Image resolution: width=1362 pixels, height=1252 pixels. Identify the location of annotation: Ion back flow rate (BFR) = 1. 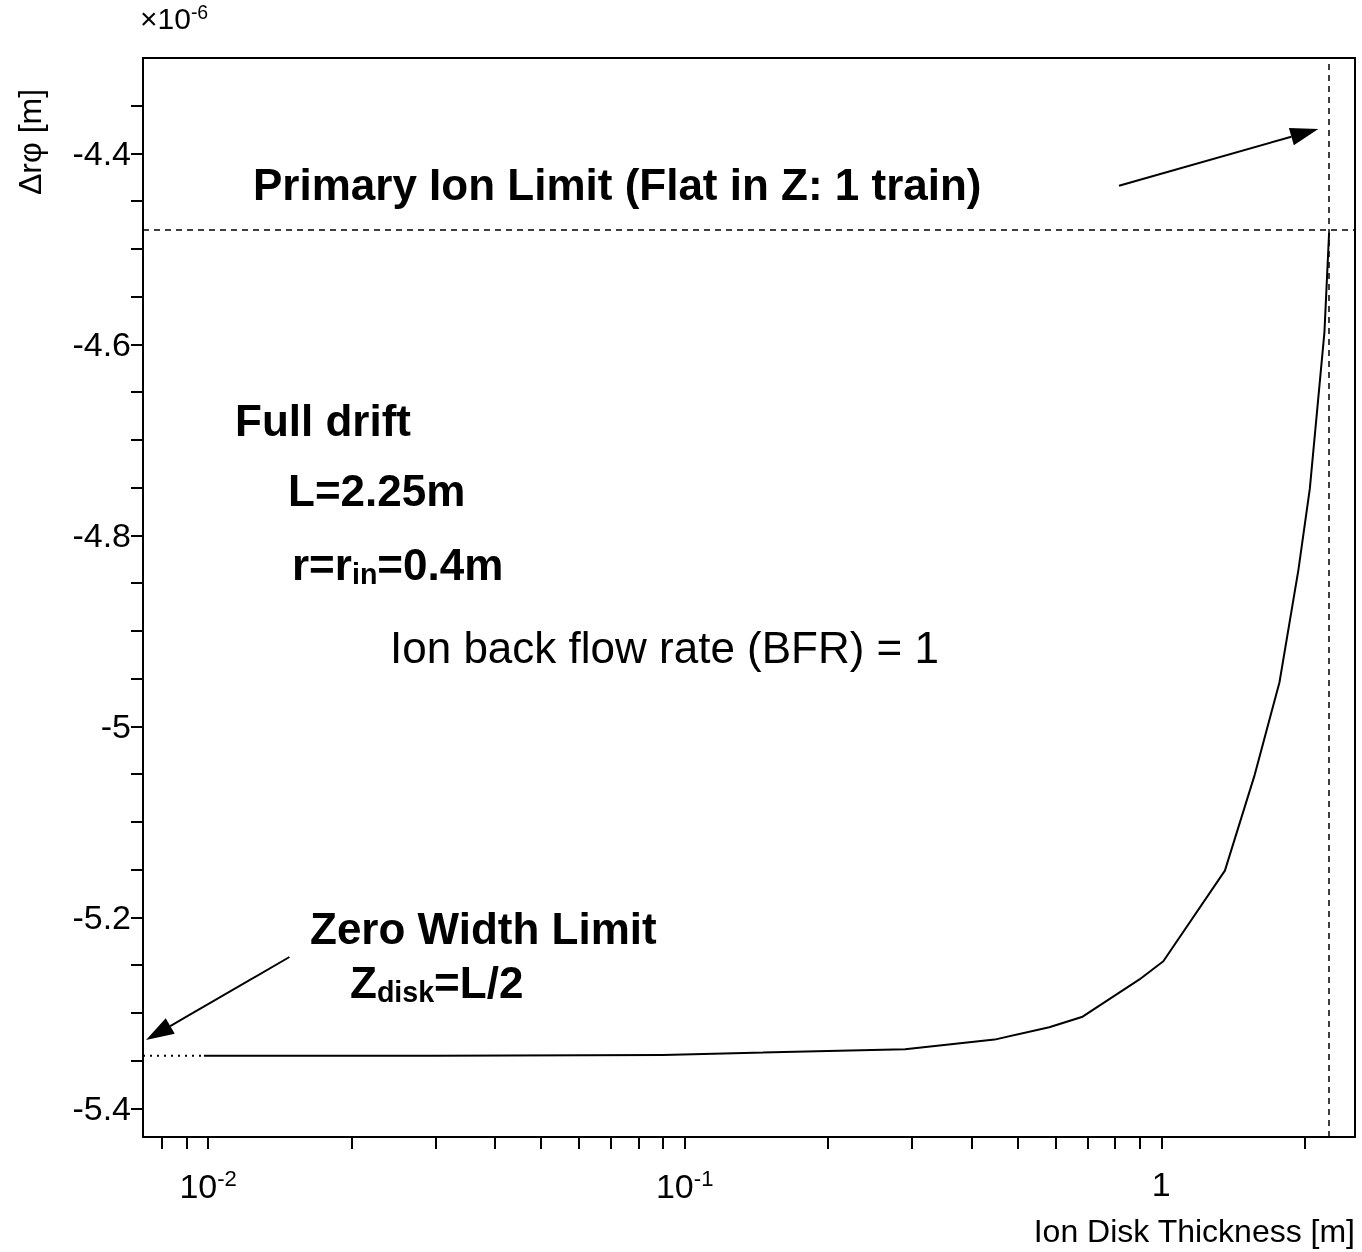
(664, 647).